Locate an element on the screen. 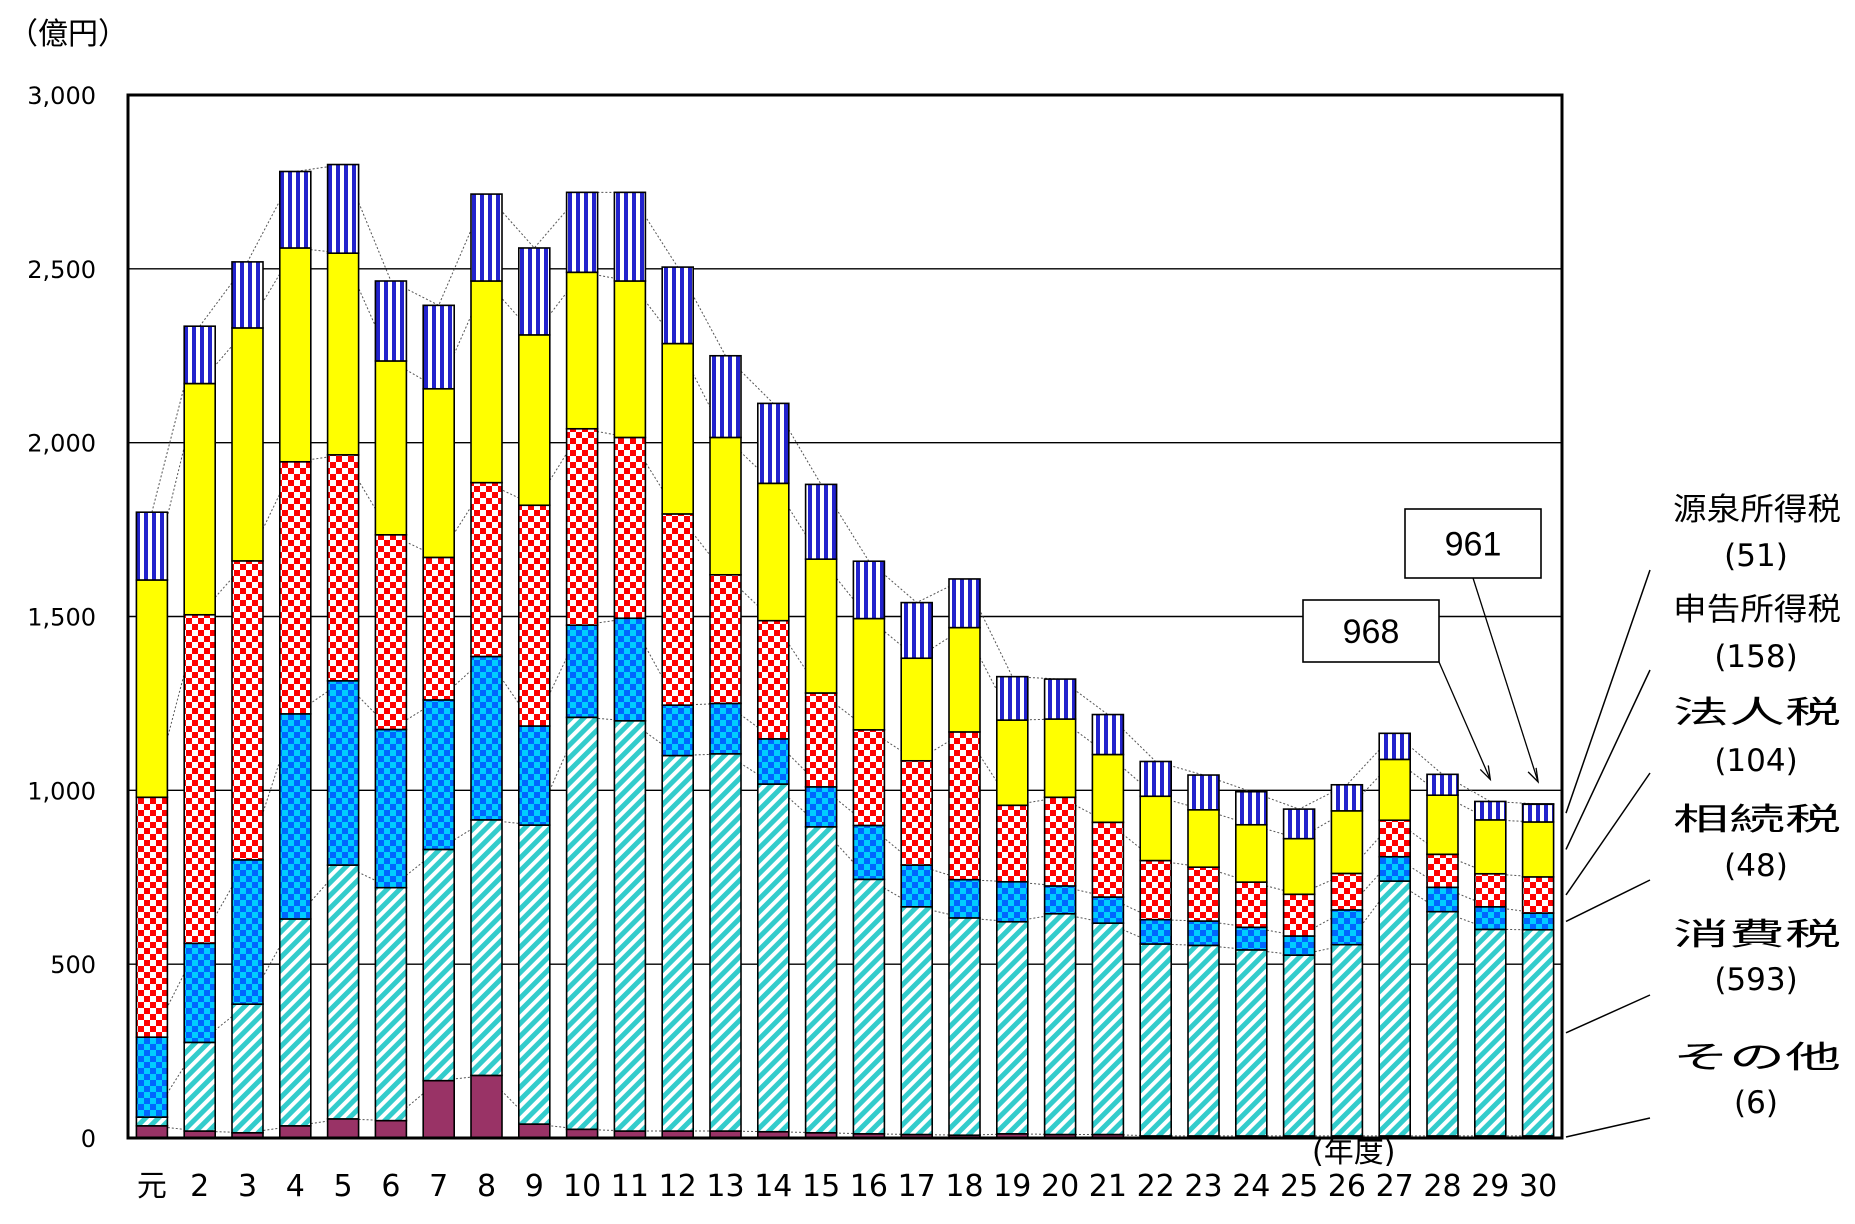 The image size is (1855, 1224). x-tick-label: 6 is located at coordinates (390, 1186).